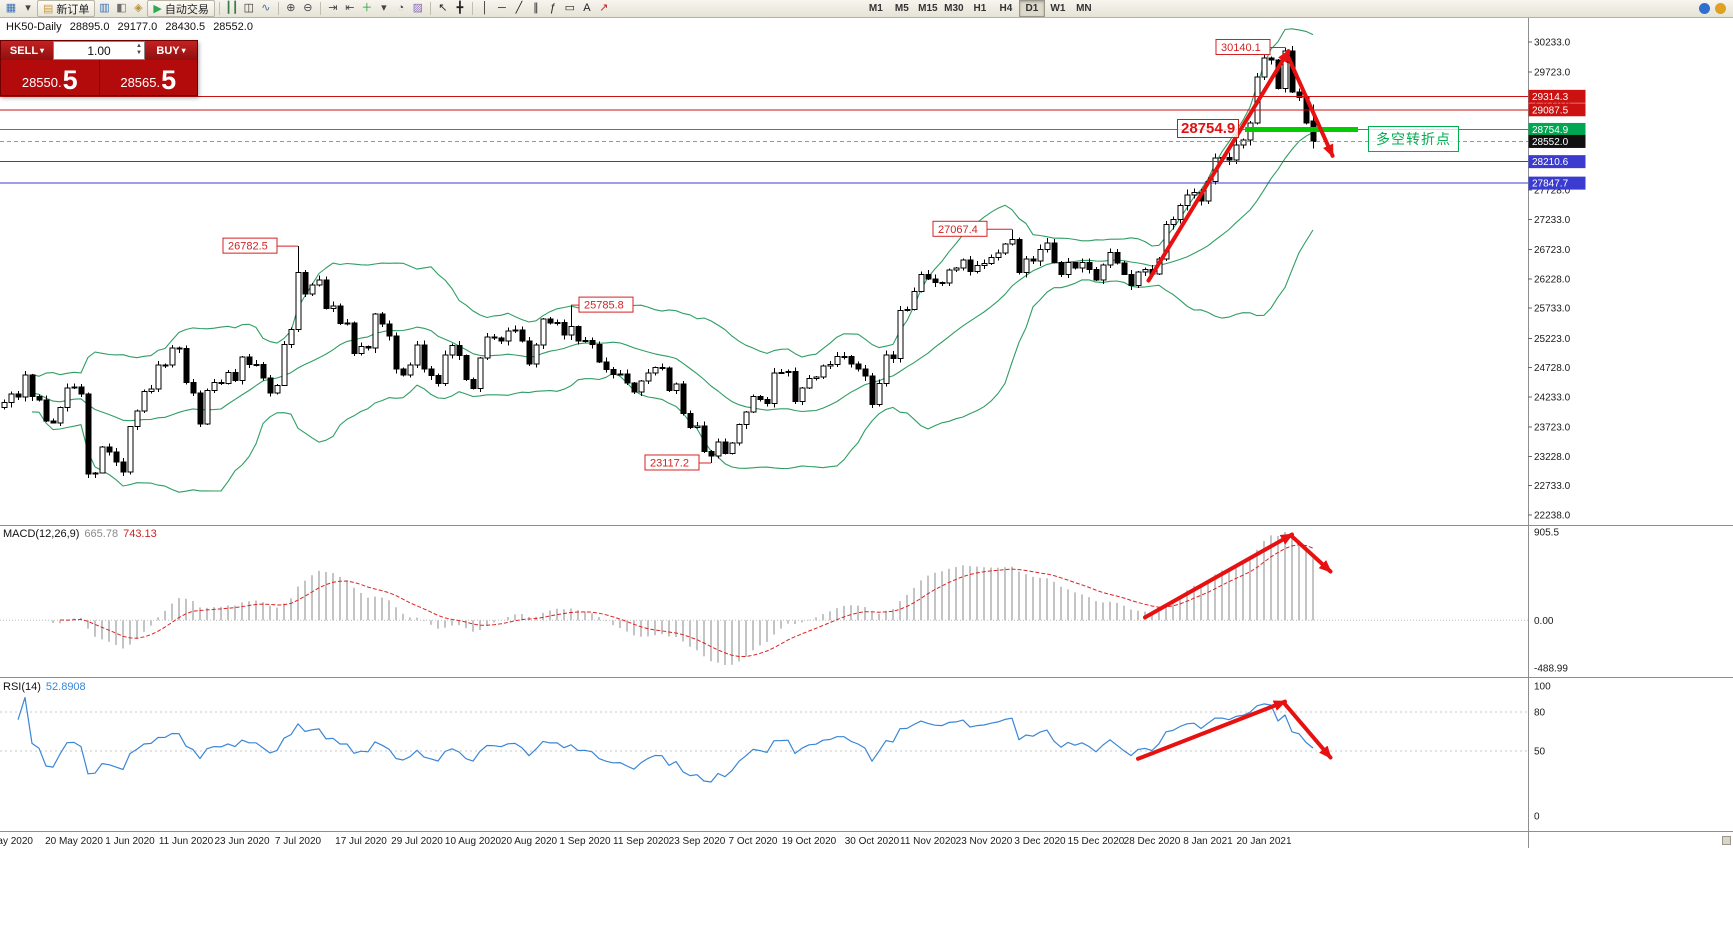 This screenshot has width=1733, height=944. Describe the element at coordinates (1208, 128) in the screenshot. I see `turning-point-price-label: 28754.9` at that location.